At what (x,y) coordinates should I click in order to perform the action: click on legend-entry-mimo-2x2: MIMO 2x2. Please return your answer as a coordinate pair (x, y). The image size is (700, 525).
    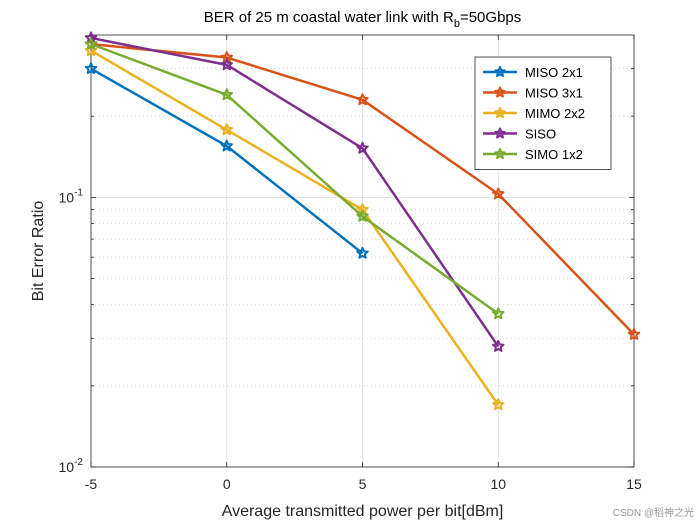
    Looking at the image, I should click on (534, 113).